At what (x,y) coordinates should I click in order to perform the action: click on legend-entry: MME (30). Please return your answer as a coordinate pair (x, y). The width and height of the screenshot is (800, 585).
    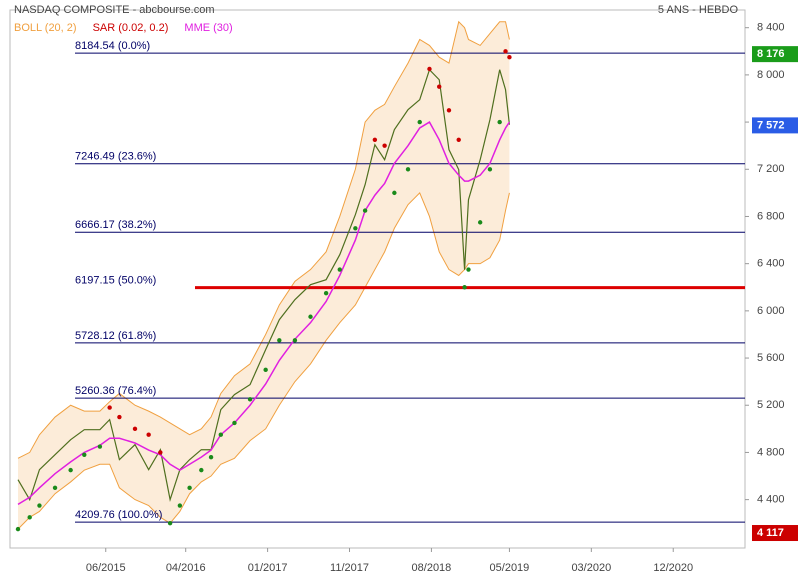
    Looking at the image, I should click on (208, 28).